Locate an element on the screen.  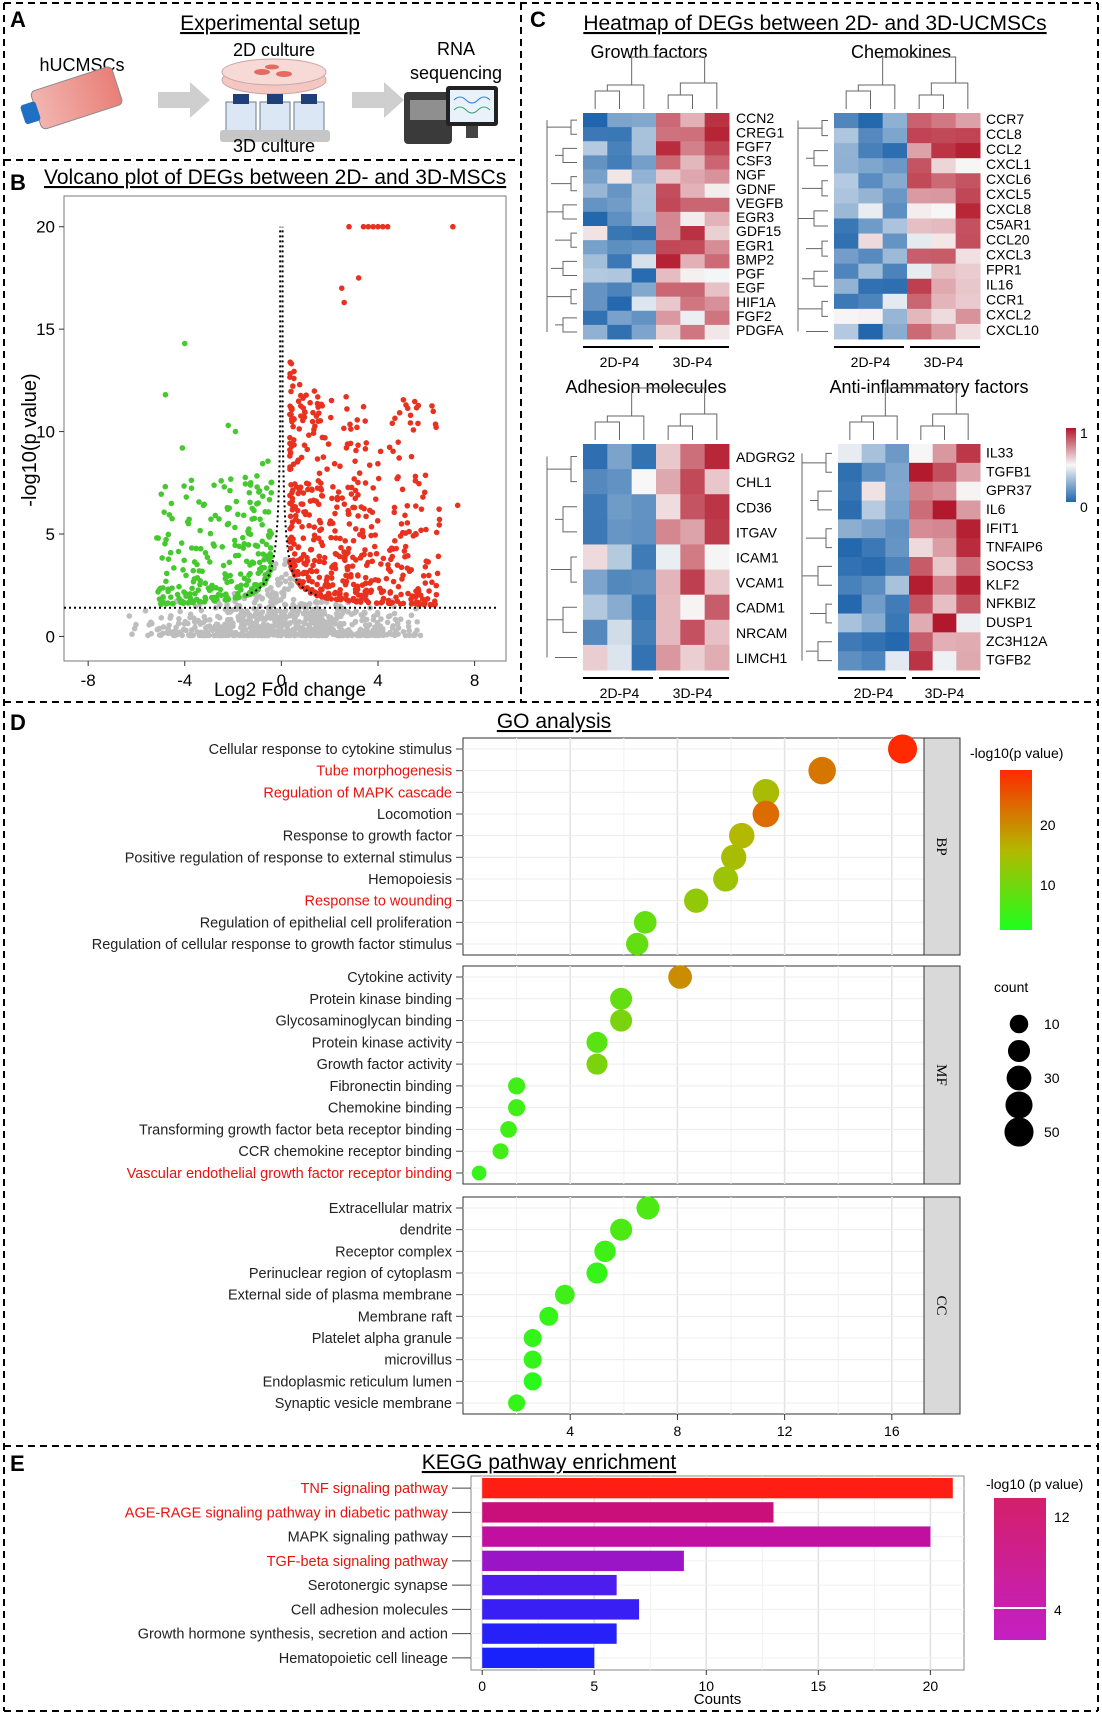
y-tick-label: 5 is located at coordinates (50, 534).